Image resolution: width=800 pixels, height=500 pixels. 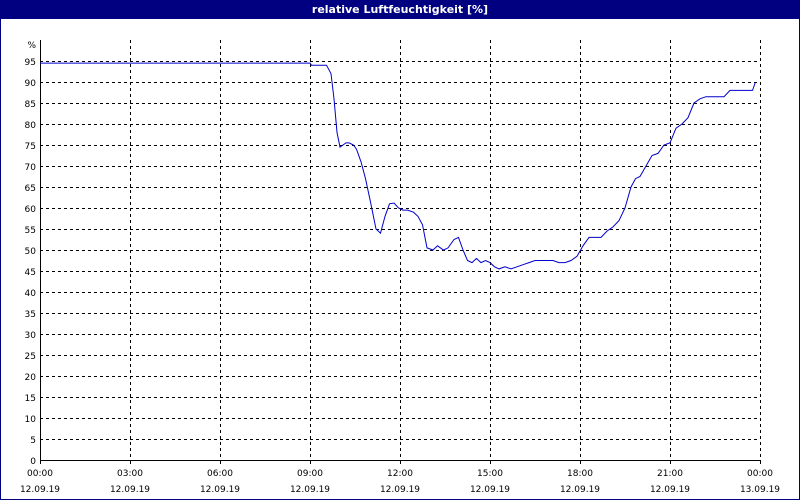 What do you see at coordinates (30, 105) in the screenshot?
I see `y-tick-label: 85` at bounding box center [30, 105].